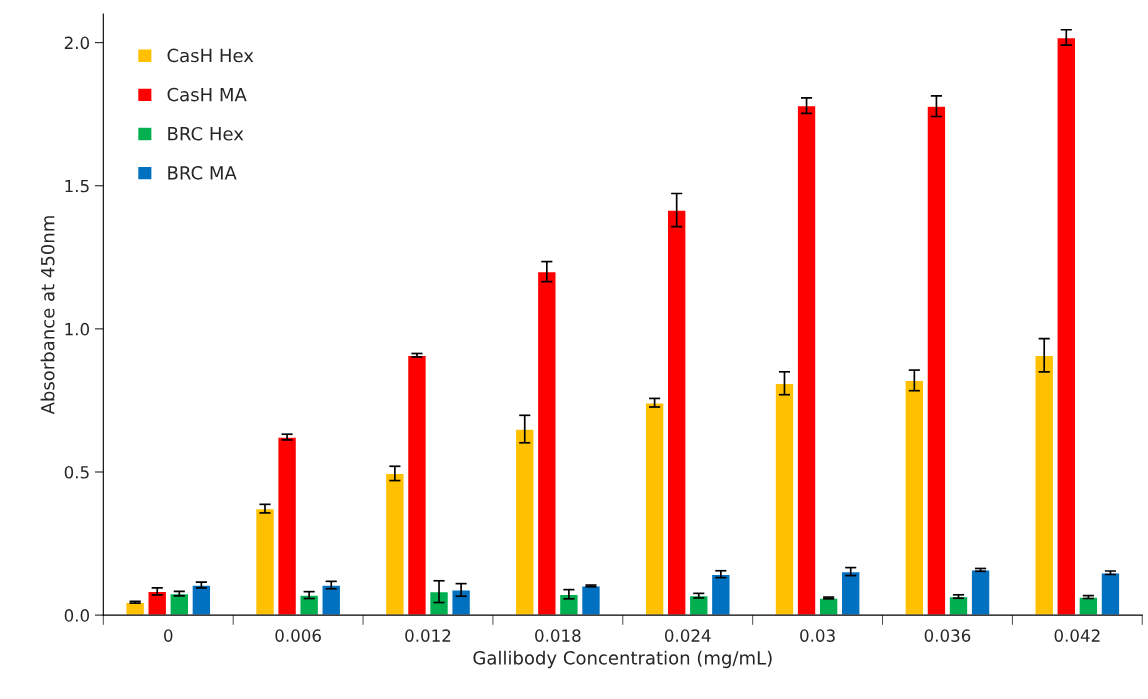 This screenshot has width=1148, height=699. I want to click on x-axis-title: Gallibody Concentration (mg/mL), so click(622, 659).